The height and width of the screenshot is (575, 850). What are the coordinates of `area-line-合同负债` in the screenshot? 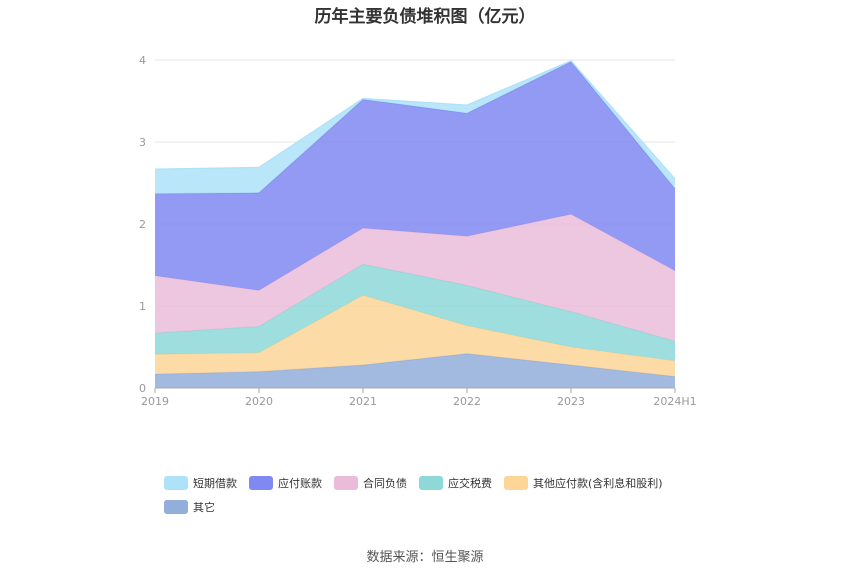 It's located at (415, 252).